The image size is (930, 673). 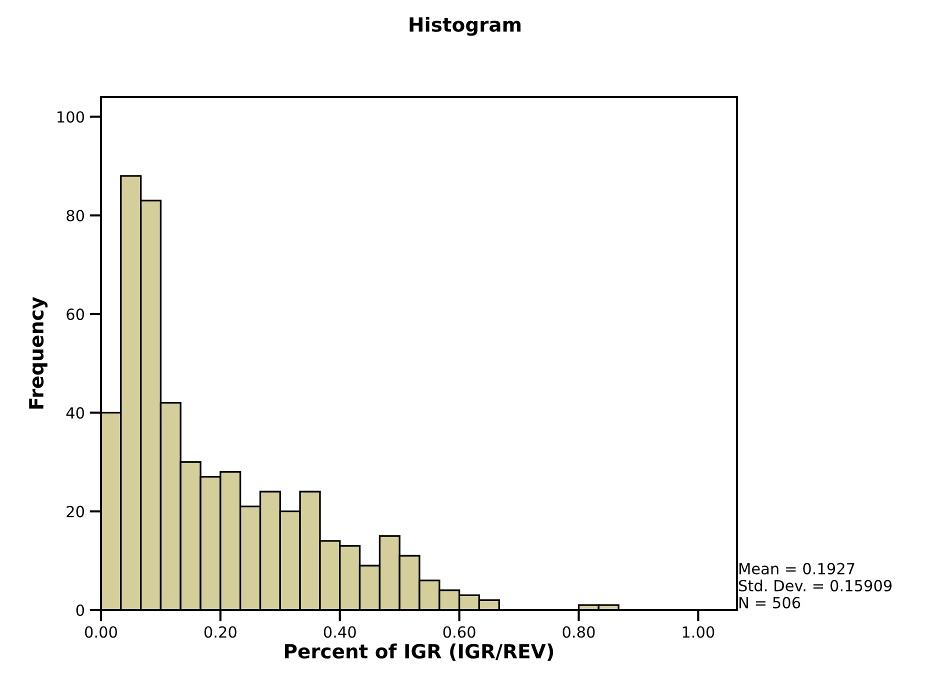 What do you see at coordinates (38, 352) in the screenshot?
I see `y-axis-title: Frequency` at bounding box center [38, 352].